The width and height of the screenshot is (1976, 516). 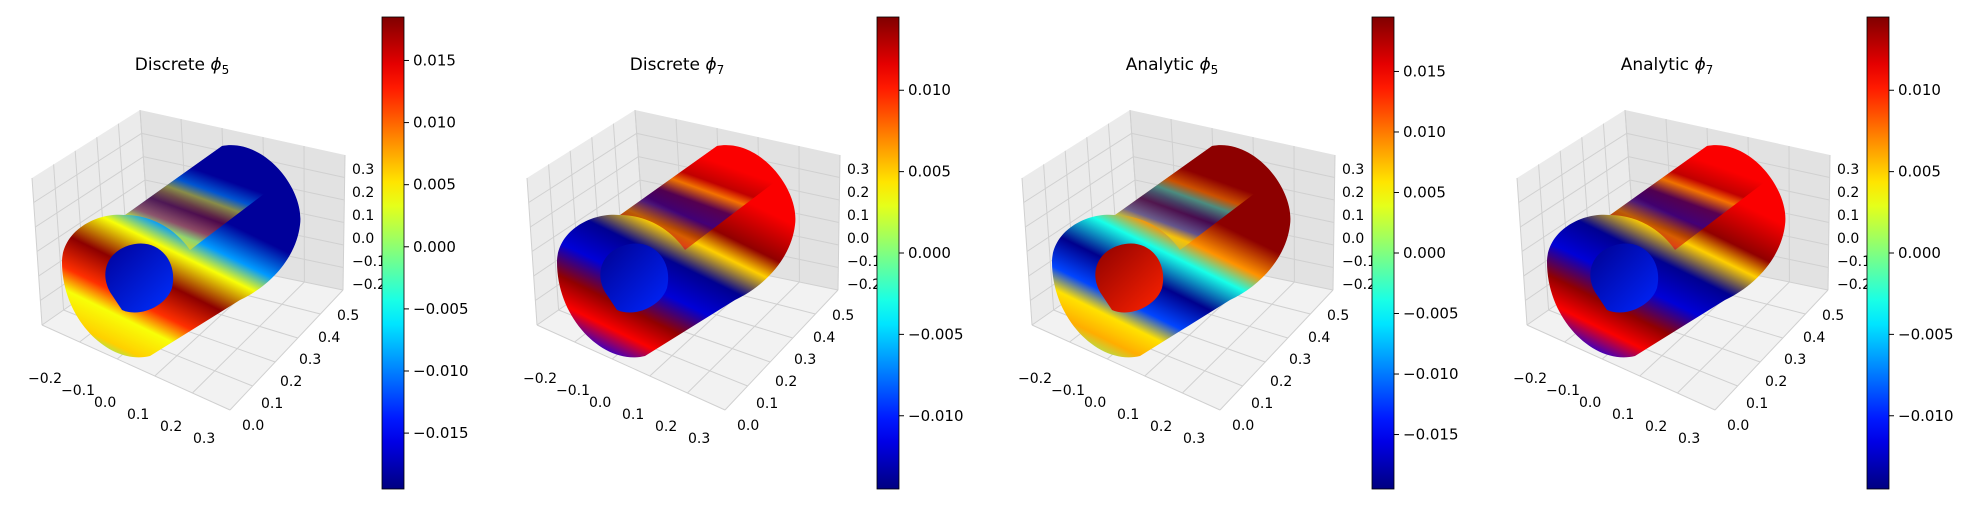 What do you see at coordinates (1689, 439) in the screenshot?
I see `x-tick-label: 0.3` at bounding box center [1689, 439].